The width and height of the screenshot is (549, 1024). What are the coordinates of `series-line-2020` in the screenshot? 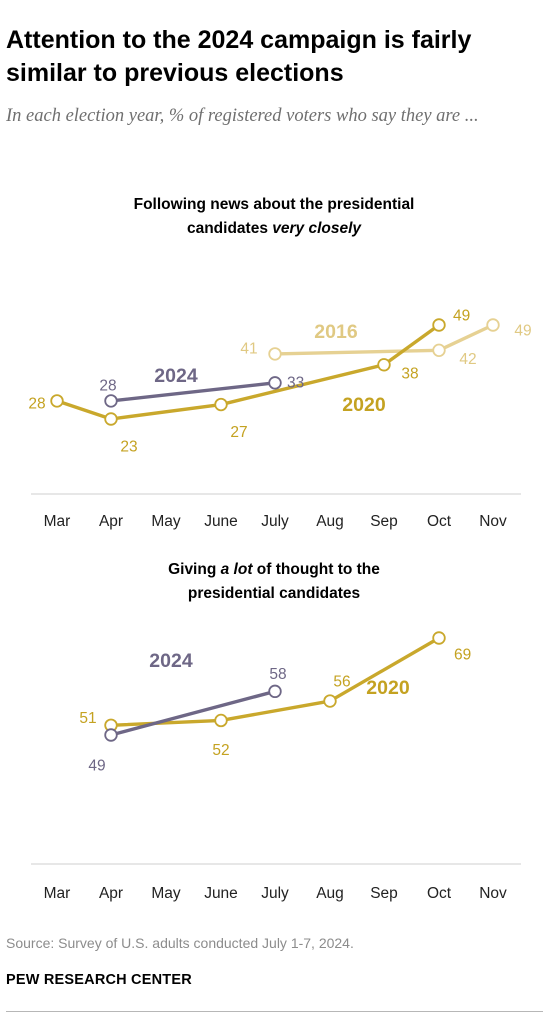 It's located at (275, 682).